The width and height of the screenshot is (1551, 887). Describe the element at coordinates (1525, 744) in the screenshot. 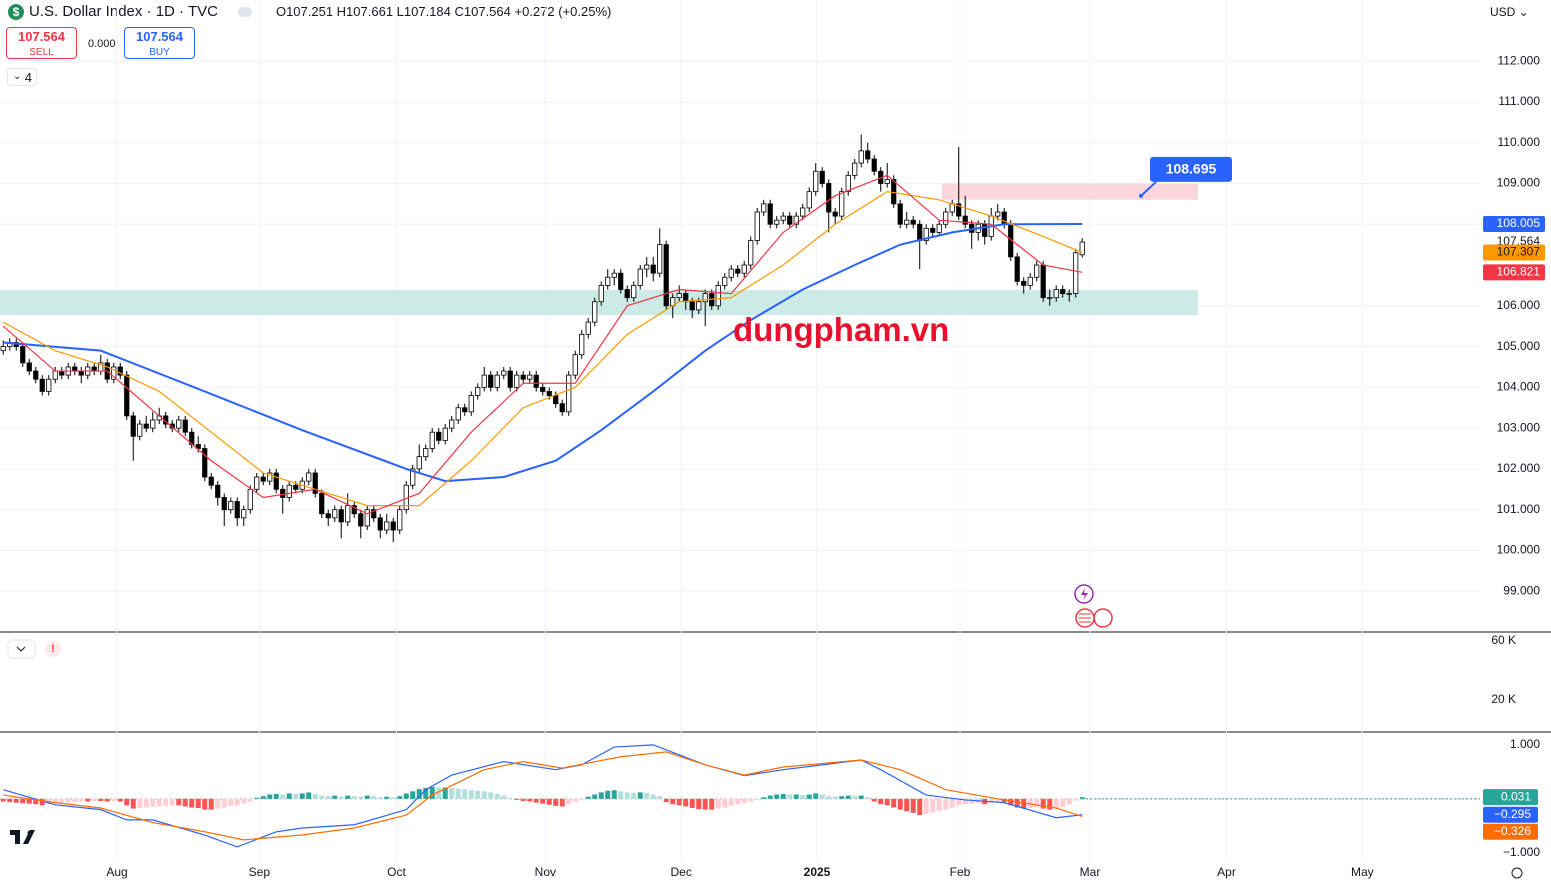

I see `y-tick-label: 1.000` at that location.